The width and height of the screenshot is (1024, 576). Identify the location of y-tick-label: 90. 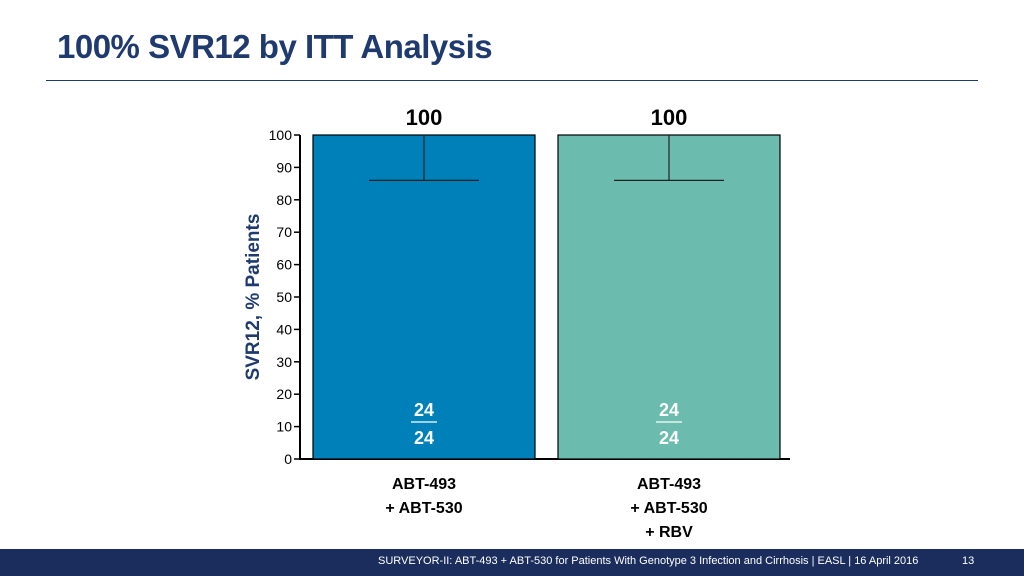
(284, 167).